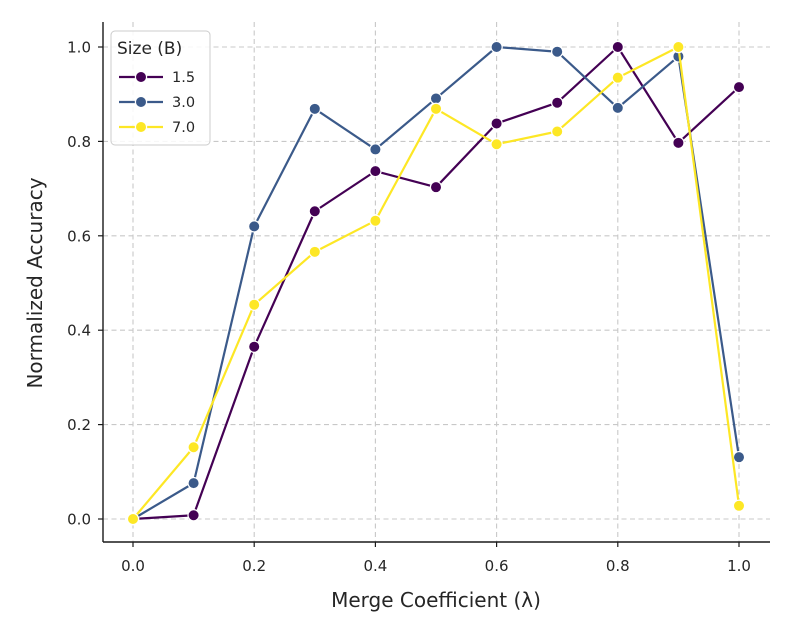 This screenshot has width=793, height=634. What do you see at coordinates (79, 425) in the screenshot?
I see `y-tick-label: 0.2` at bounding box center [79, 425].